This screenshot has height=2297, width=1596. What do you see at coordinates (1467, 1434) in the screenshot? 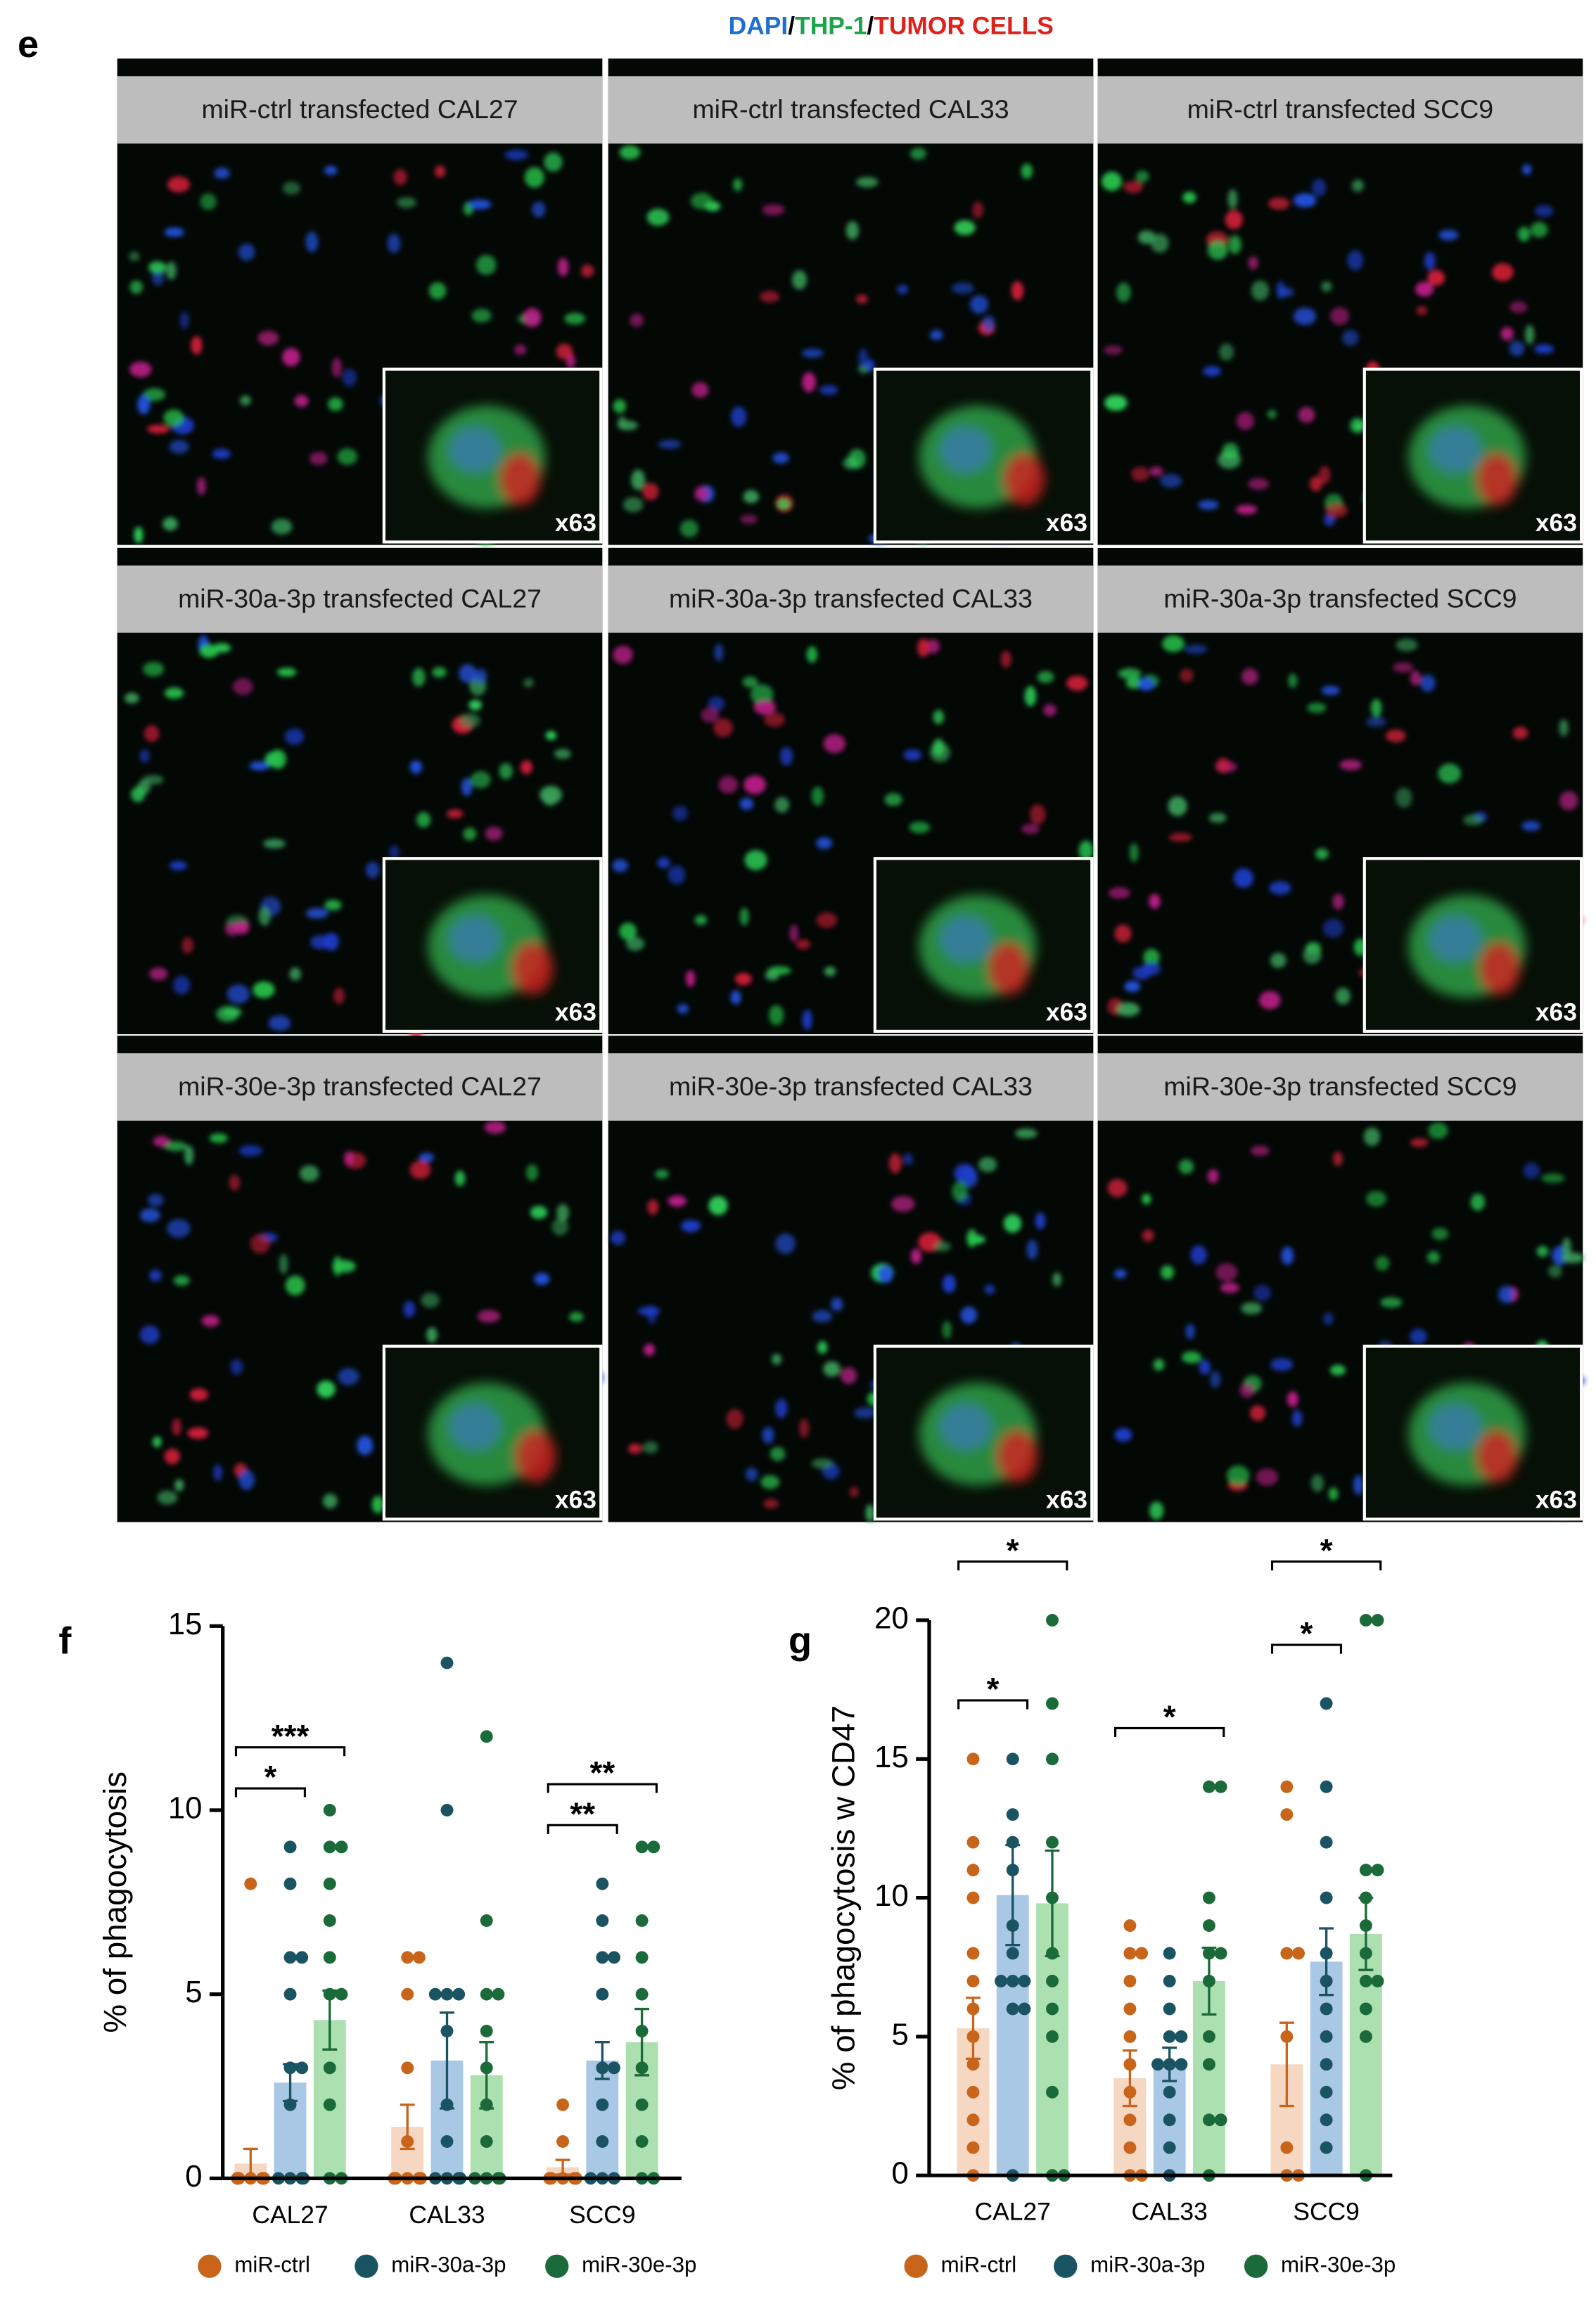
I see `inset-cells` at bounding box center [1467, 1434].